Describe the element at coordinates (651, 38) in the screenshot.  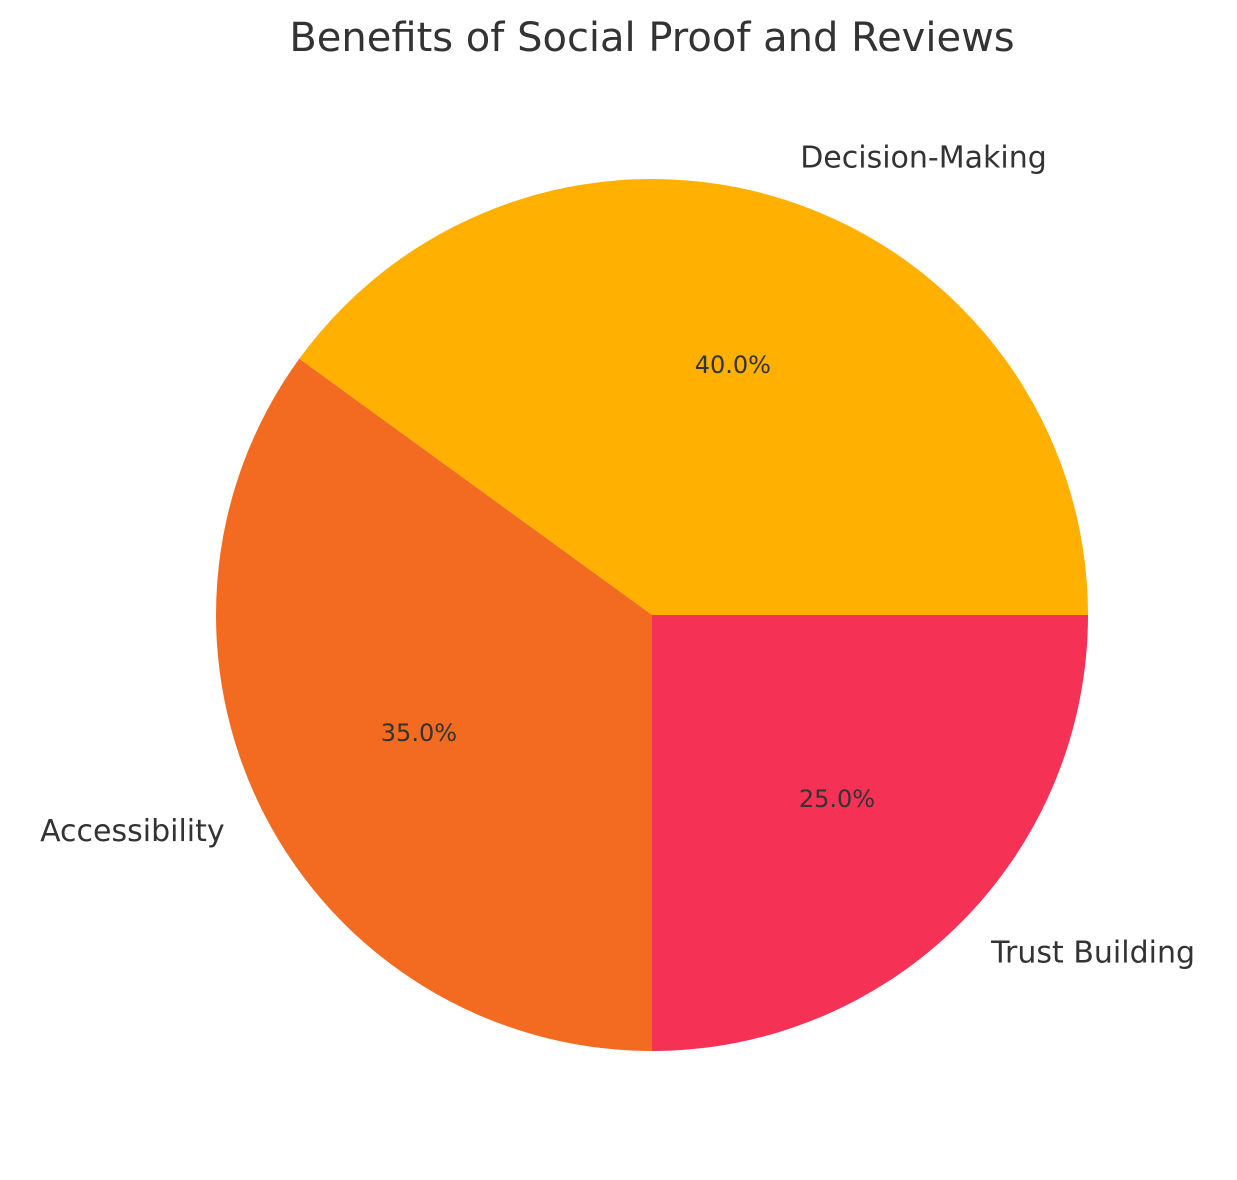
I see `chart-title: Benefits of Social Proof and Reviews` at that location.